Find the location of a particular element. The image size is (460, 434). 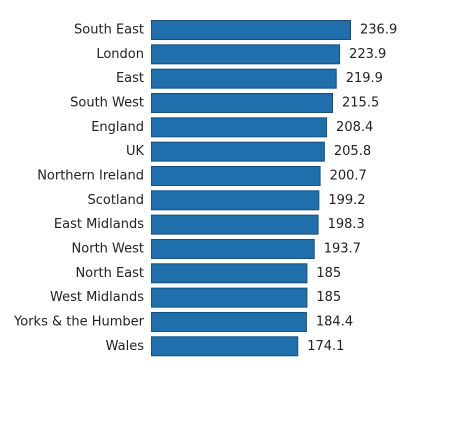

category-label: West Midlands is located at coordinates (97, 297).